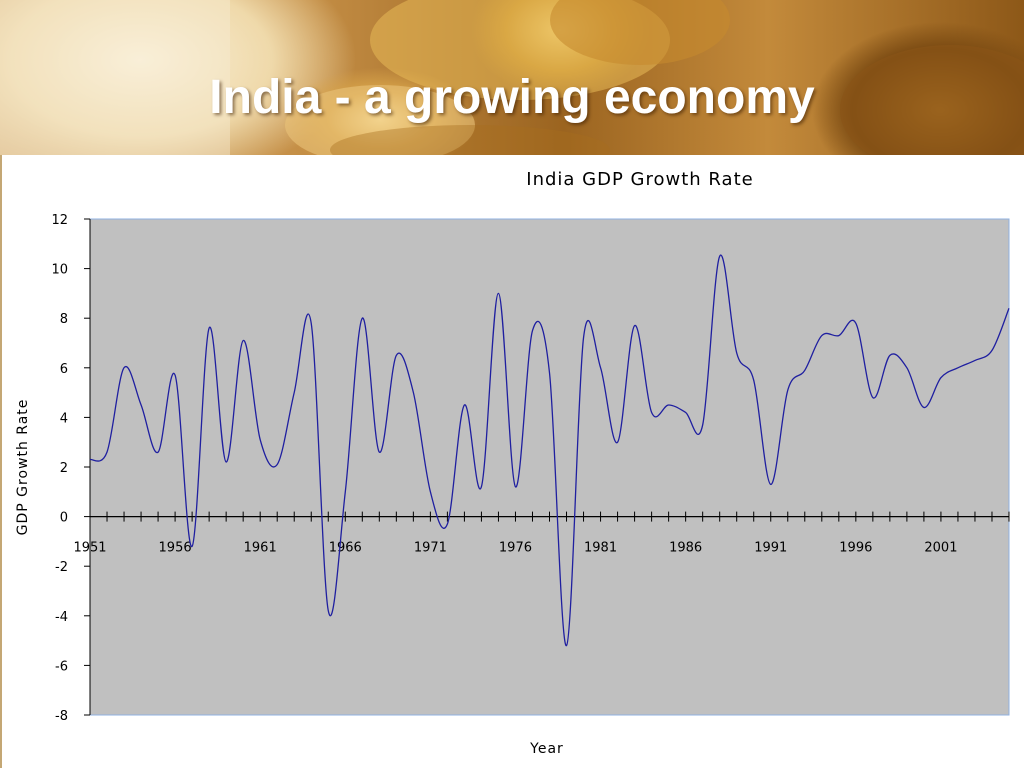 The height and width of the screenshot is (768, 1024). I want to click on chart-title: India GDP Growth Rate, so click(639, 179).